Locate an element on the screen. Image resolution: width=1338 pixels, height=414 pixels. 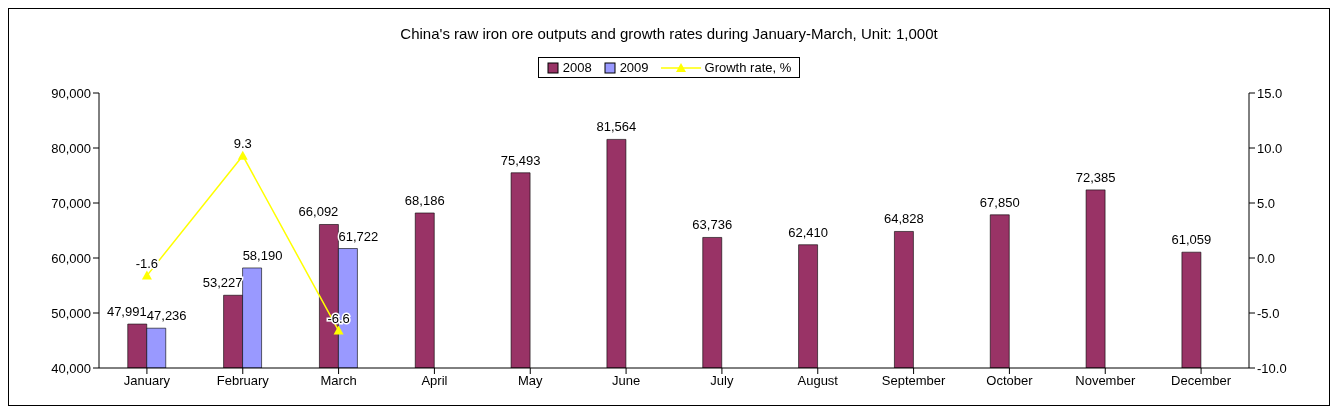
x-tick-label: April is located at coordinates (434, 381).